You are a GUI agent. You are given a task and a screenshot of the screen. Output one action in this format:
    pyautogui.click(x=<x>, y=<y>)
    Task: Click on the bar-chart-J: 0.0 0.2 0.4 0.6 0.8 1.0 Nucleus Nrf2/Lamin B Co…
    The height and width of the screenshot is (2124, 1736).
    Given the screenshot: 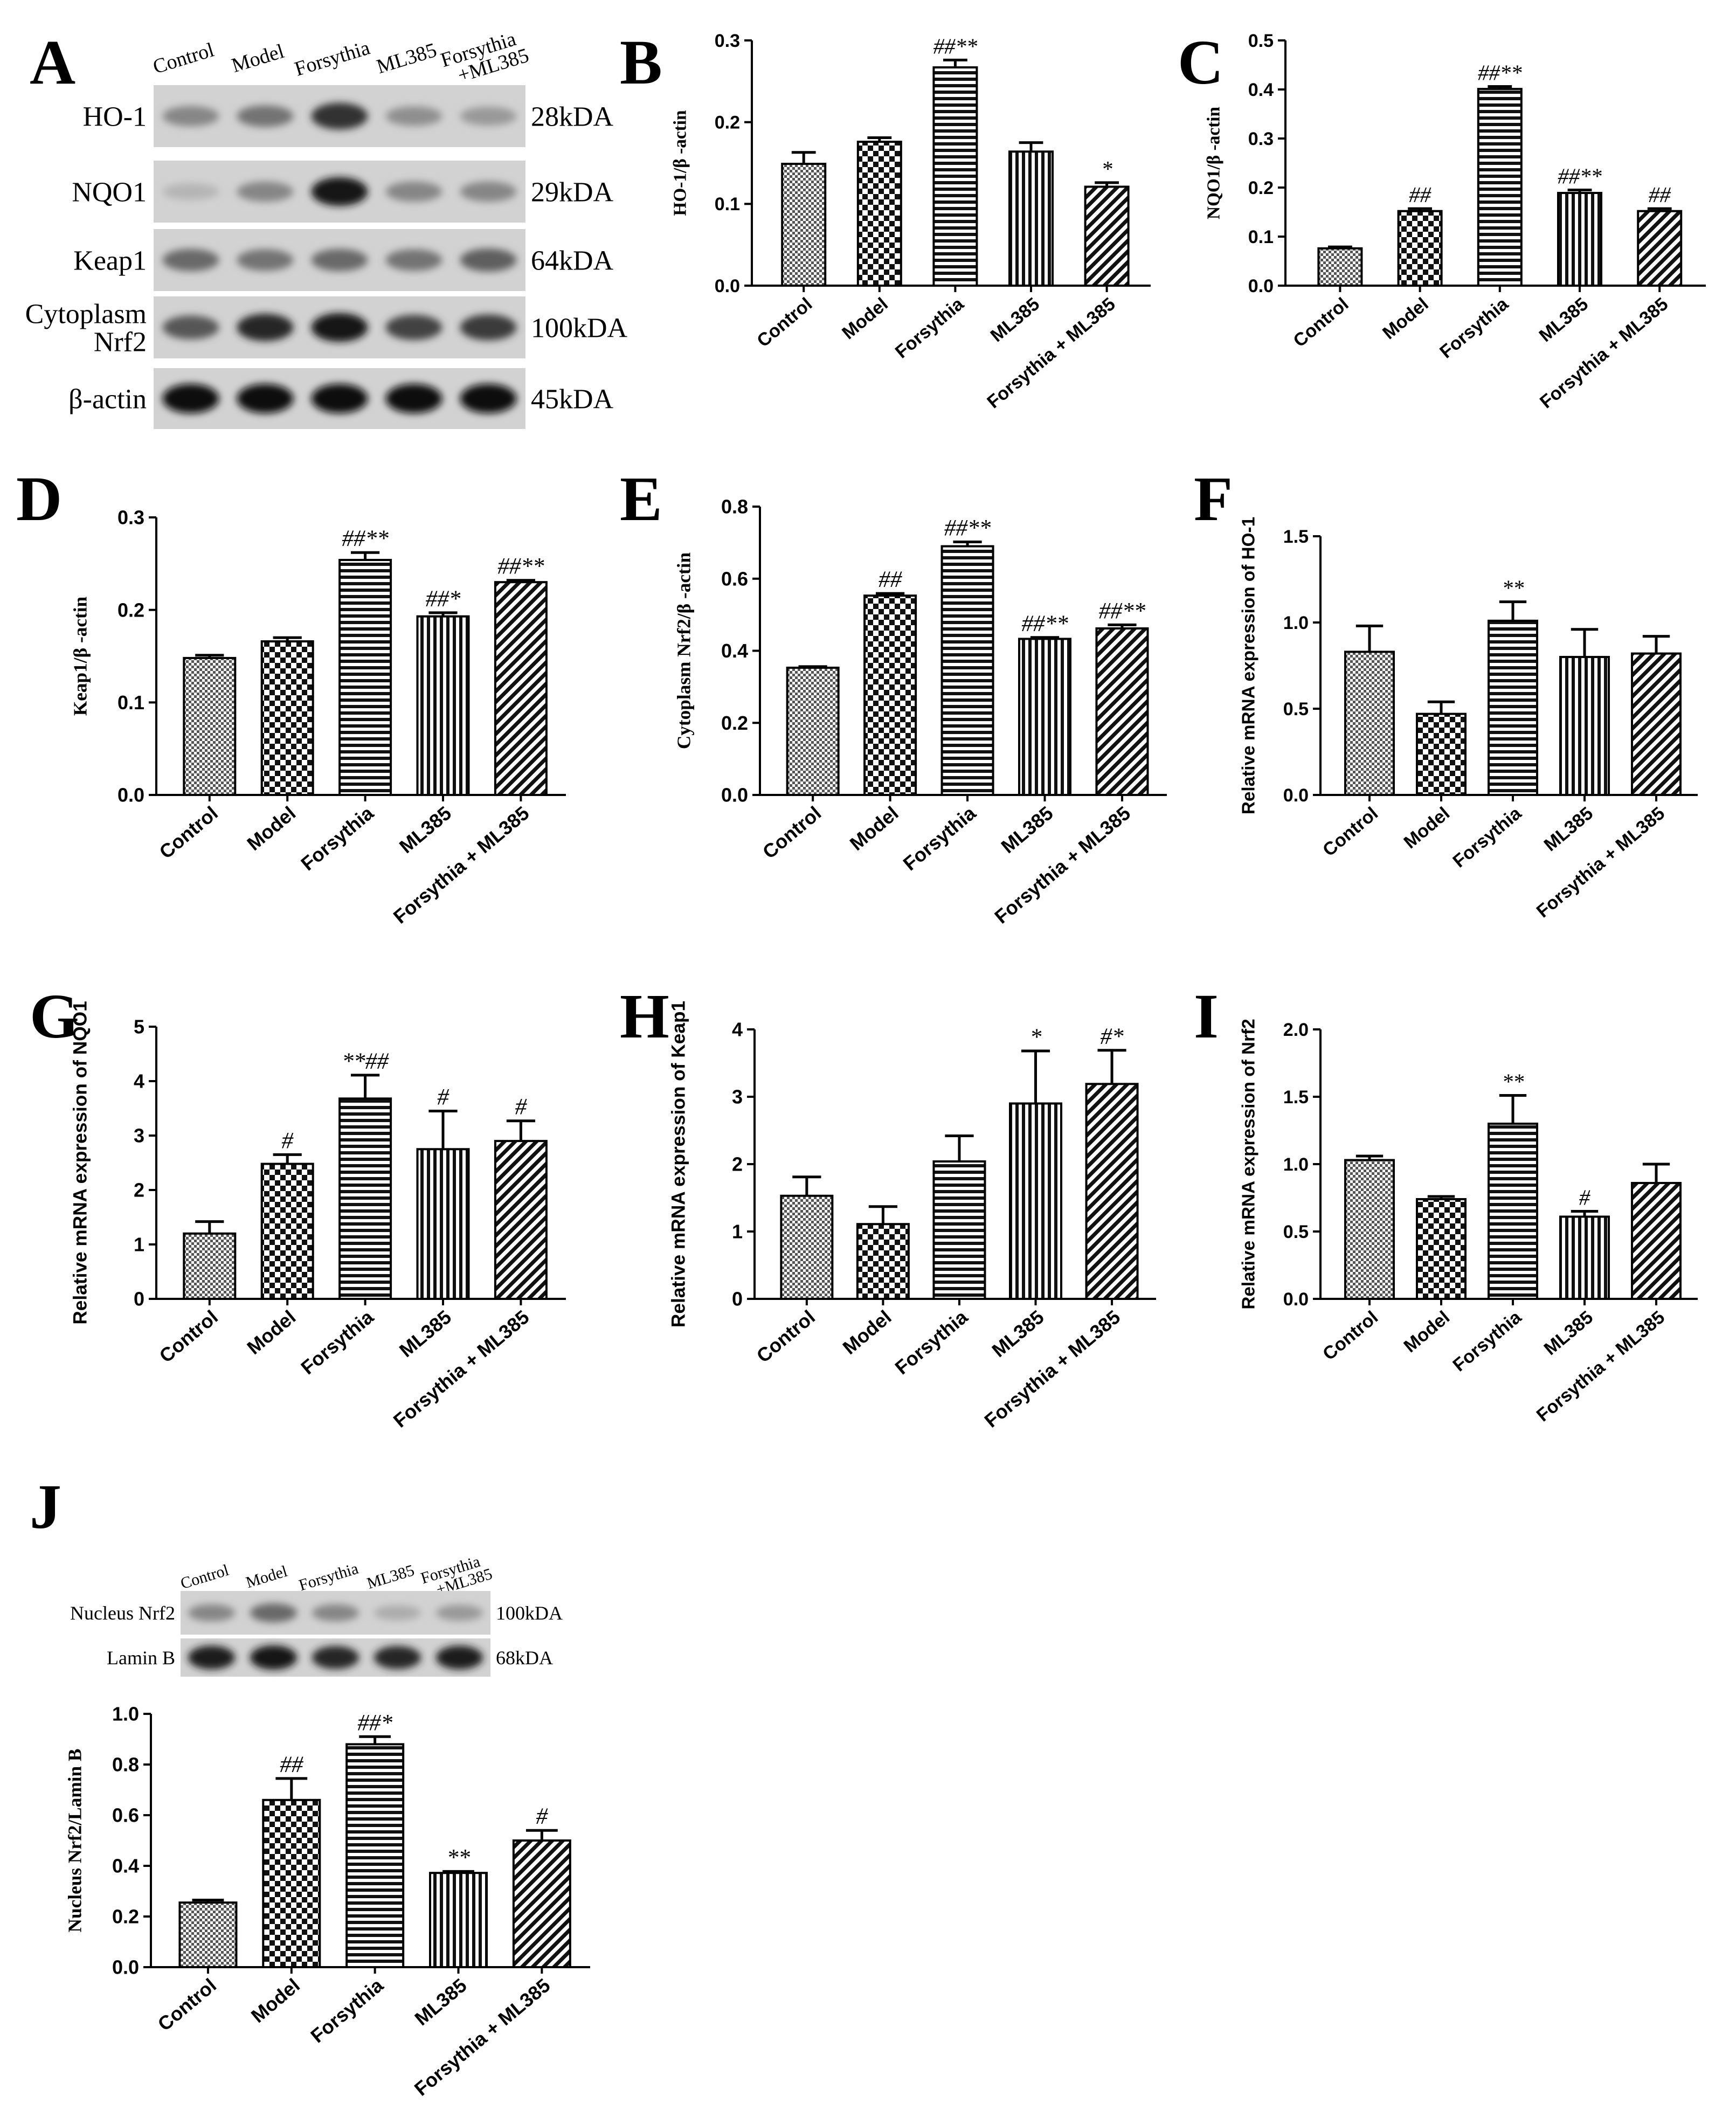 What is the action you would take?
    pyautogui.click(x=327, y=1901)
    